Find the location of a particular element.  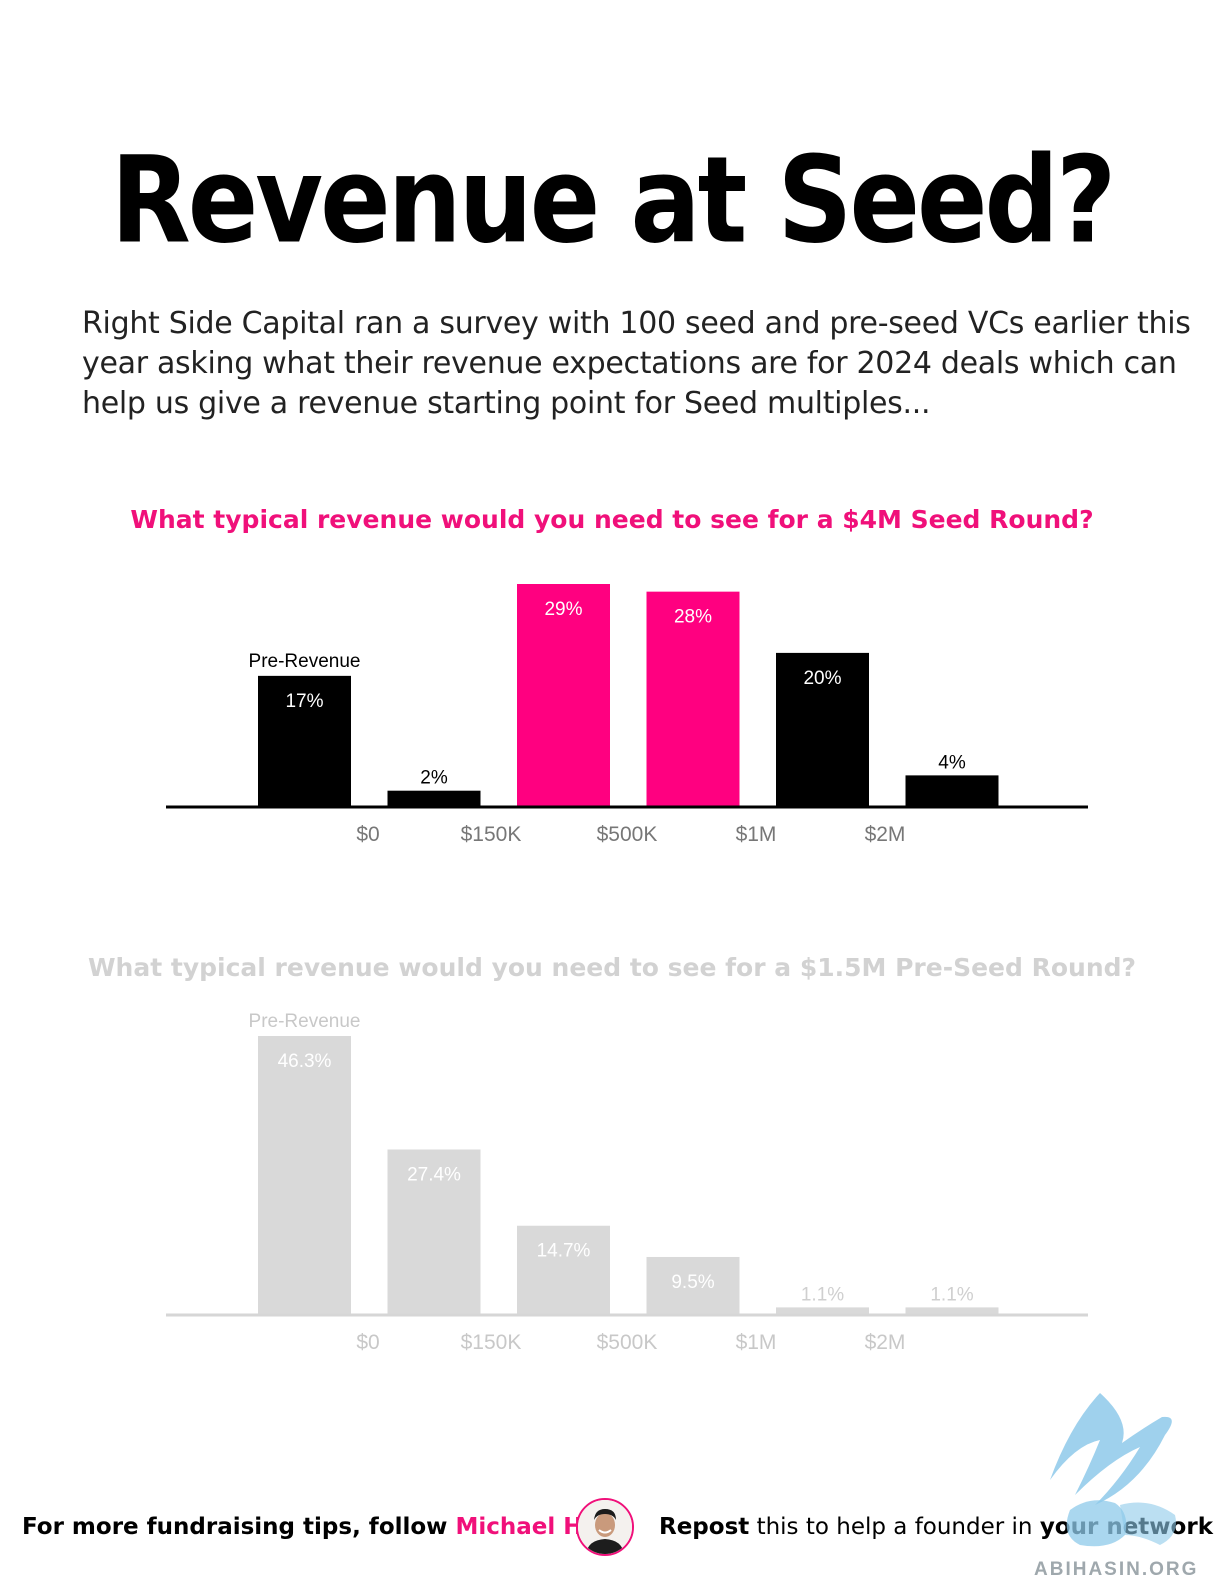

bar-value-label: 17% is located at coordinates (304, 701).